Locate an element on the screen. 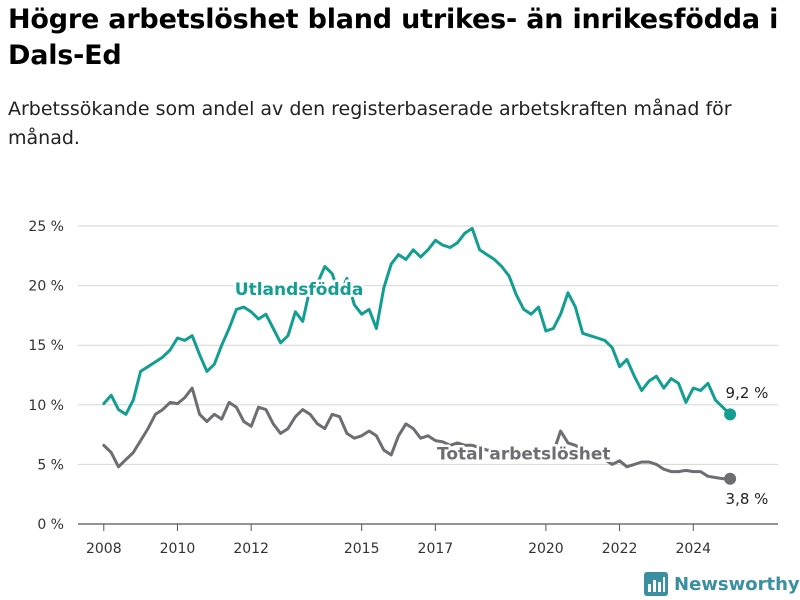 This screenshot has width=800, height=600. x-tick-label-2022: 2022 is located at coordinates (620, 549).